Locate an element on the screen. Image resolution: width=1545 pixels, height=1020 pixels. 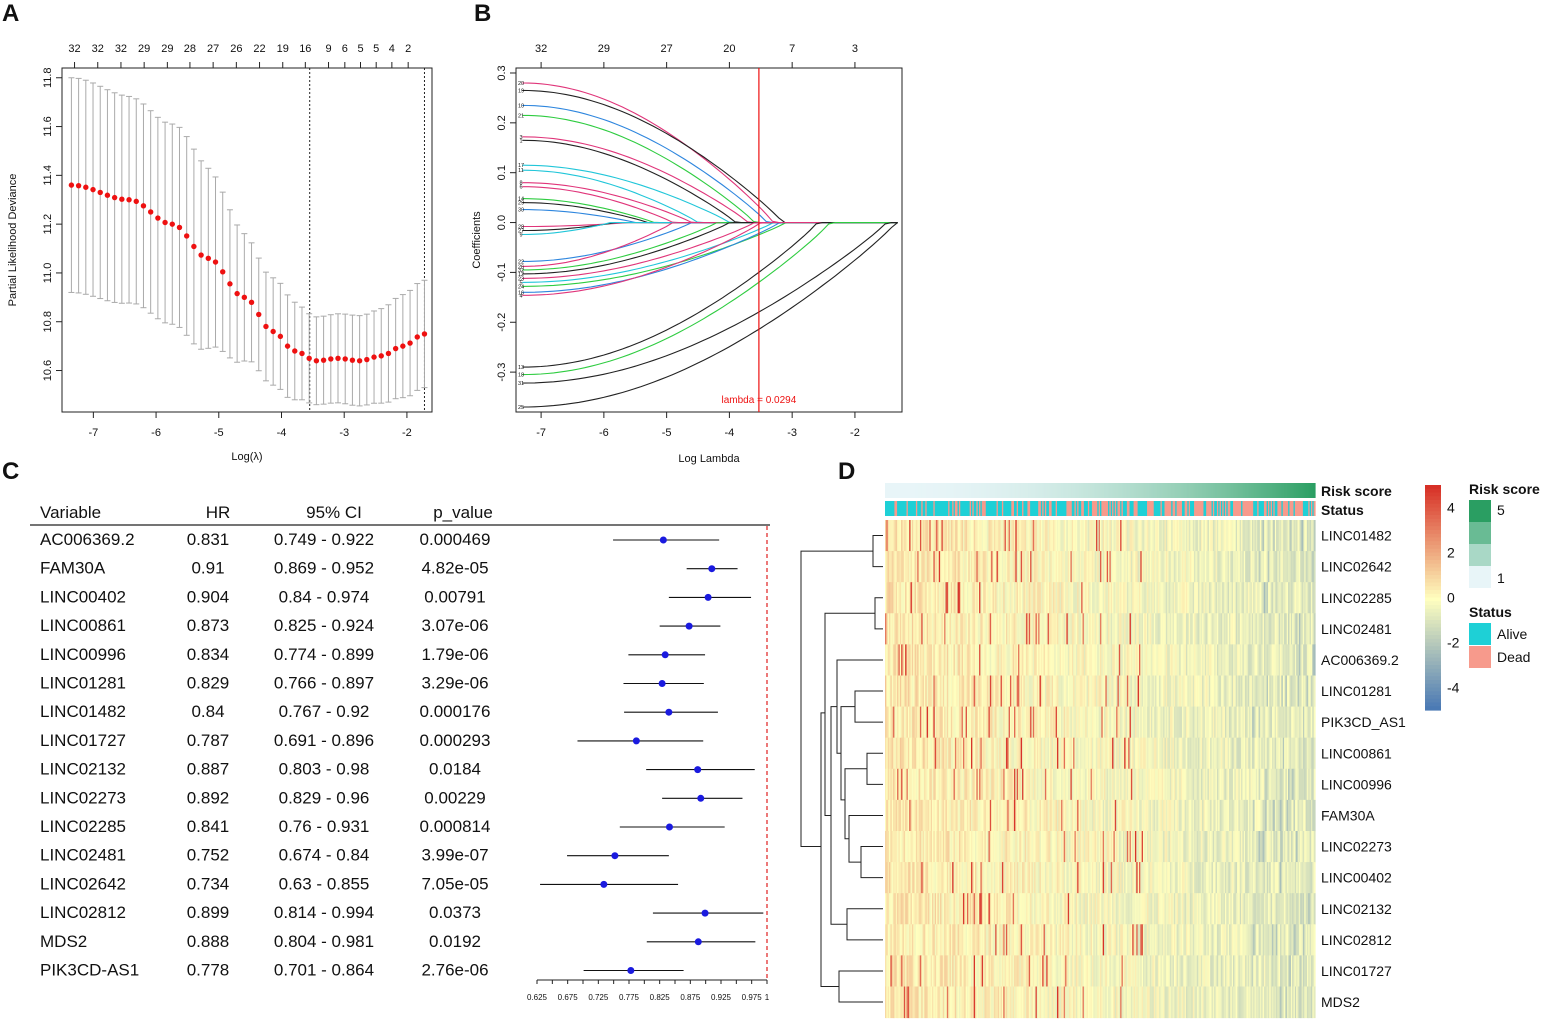
cv-point is located at coordinates (302, 353).